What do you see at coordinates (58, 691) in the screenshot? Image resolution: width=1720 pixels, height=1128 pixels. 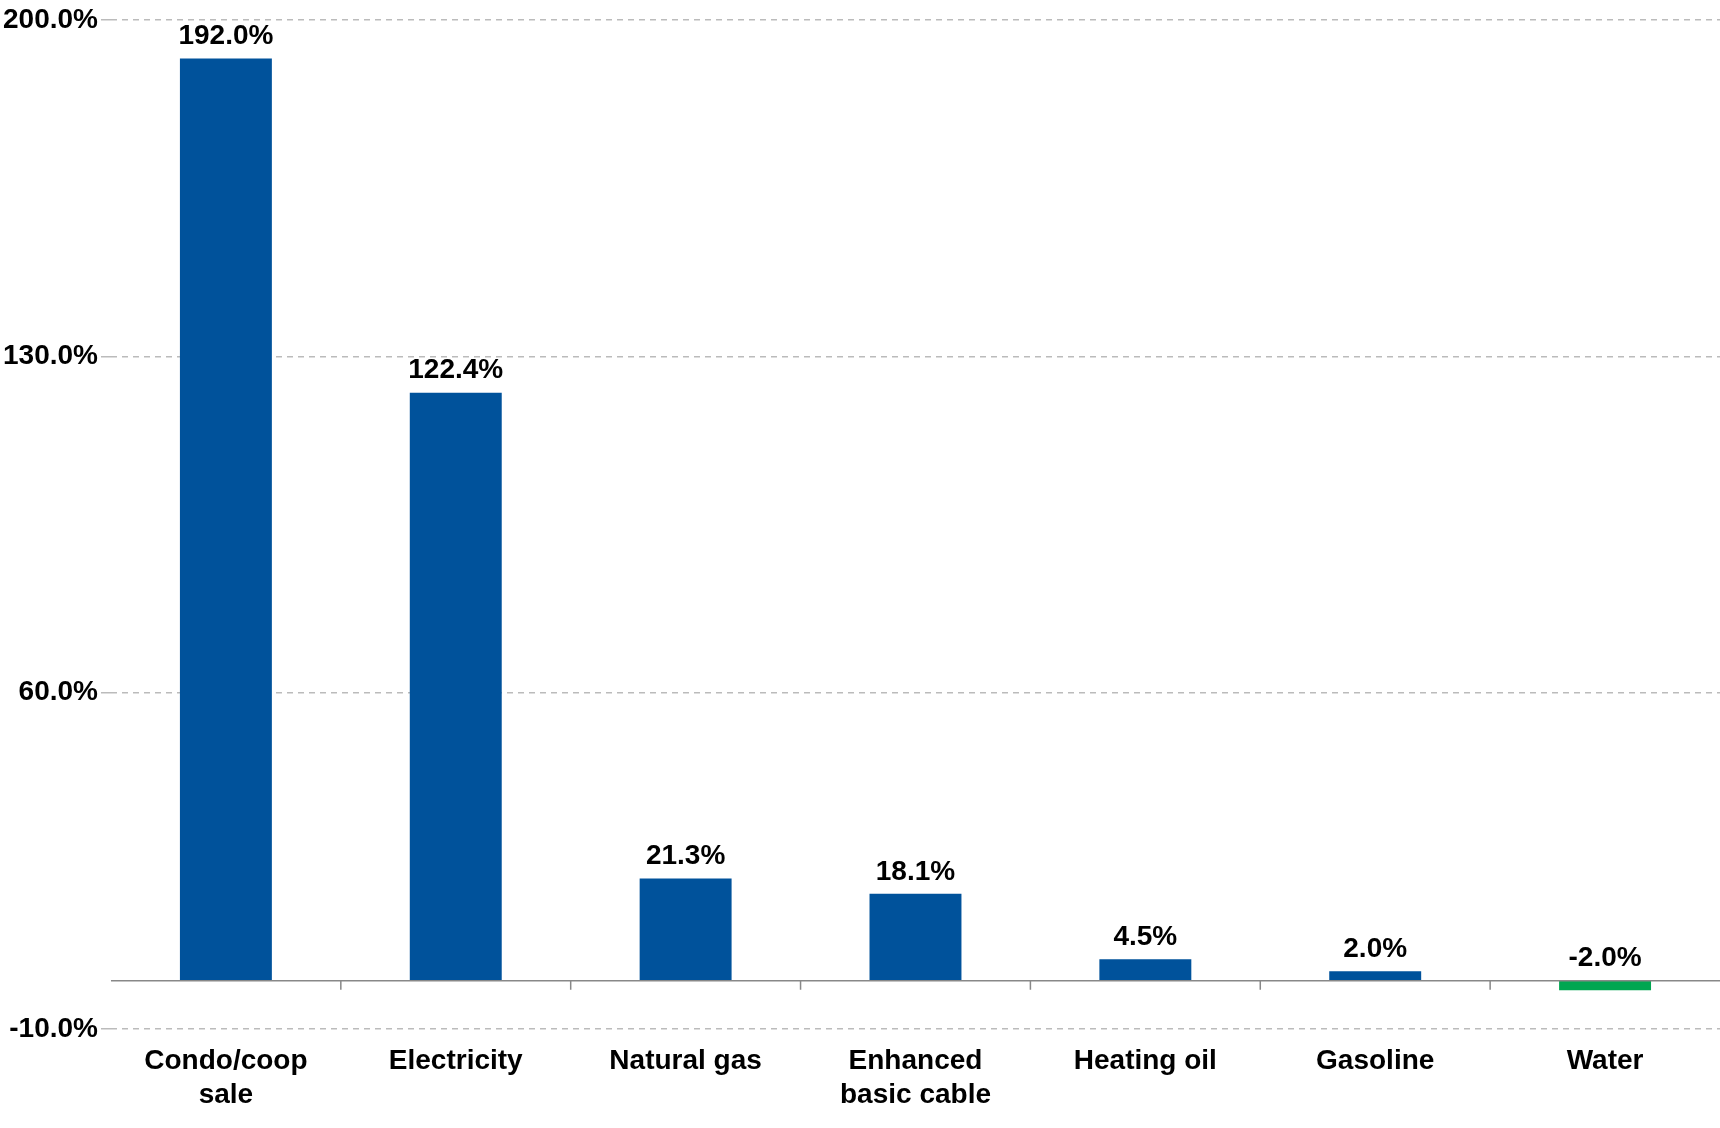 I see `y-tick-label: 60.0%` at bounding box center [58, 691].